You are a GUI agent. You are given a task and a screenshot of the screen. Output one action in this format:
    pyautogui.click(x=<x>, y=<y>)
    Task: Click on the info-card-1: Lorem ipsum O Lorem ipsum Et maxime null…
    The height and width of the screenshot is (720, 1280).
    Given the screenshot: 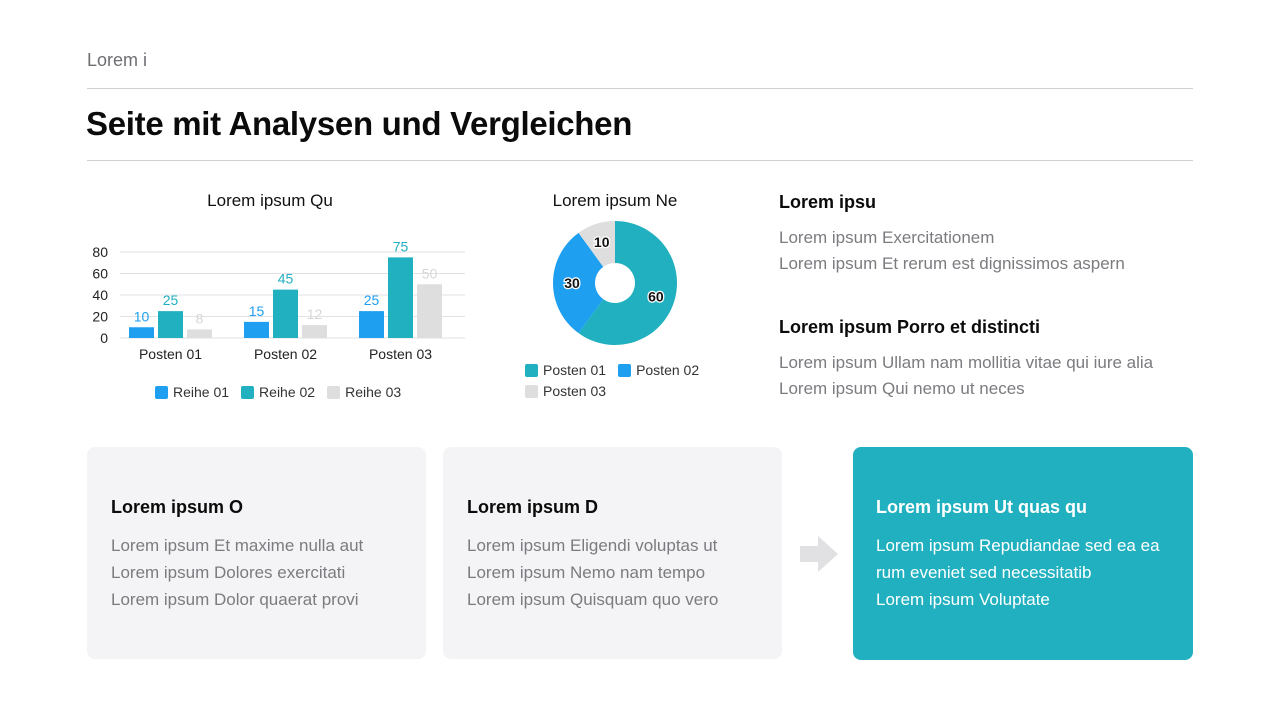 What is the action you would take?
    pyautogui.click(x=256, y=553)
    